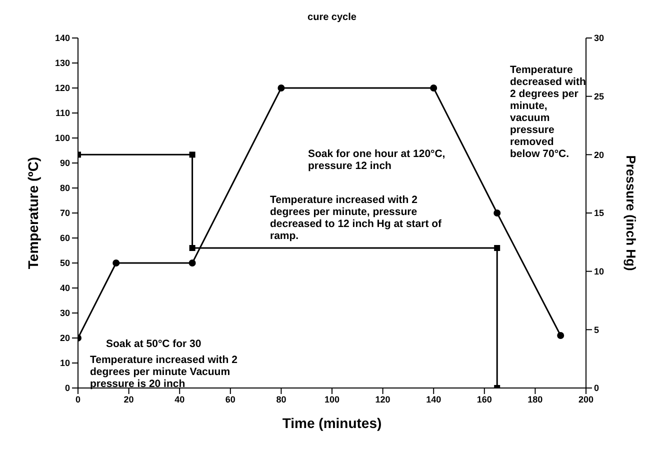  Describe the element at coordinates (434, 399) in the screenshot. I see `x-tick-label: 140` at that location.